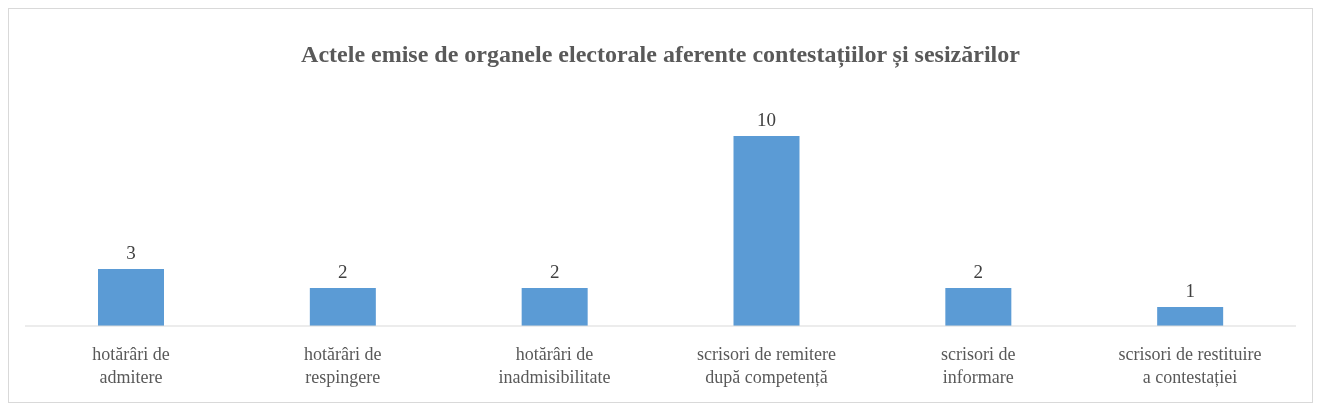  Describe the element at coordinates (1190, 290) in the screenshot. I see `data-label: 1` at that location.